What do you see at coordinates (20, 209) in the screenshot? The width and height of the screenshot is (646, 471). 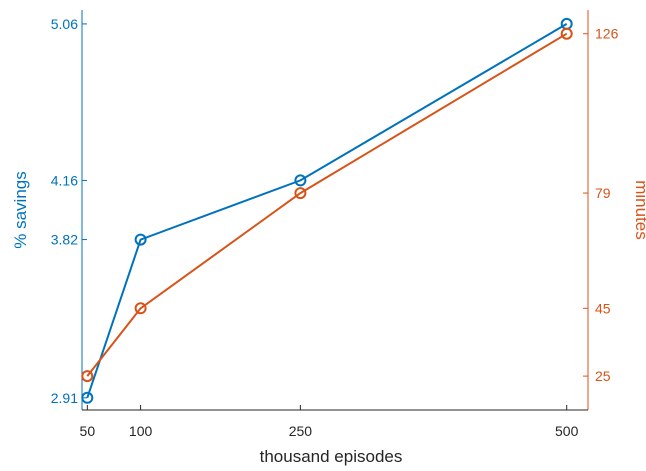 I see `y-left-axis-label: % savings` at bounding box center [20, 209].